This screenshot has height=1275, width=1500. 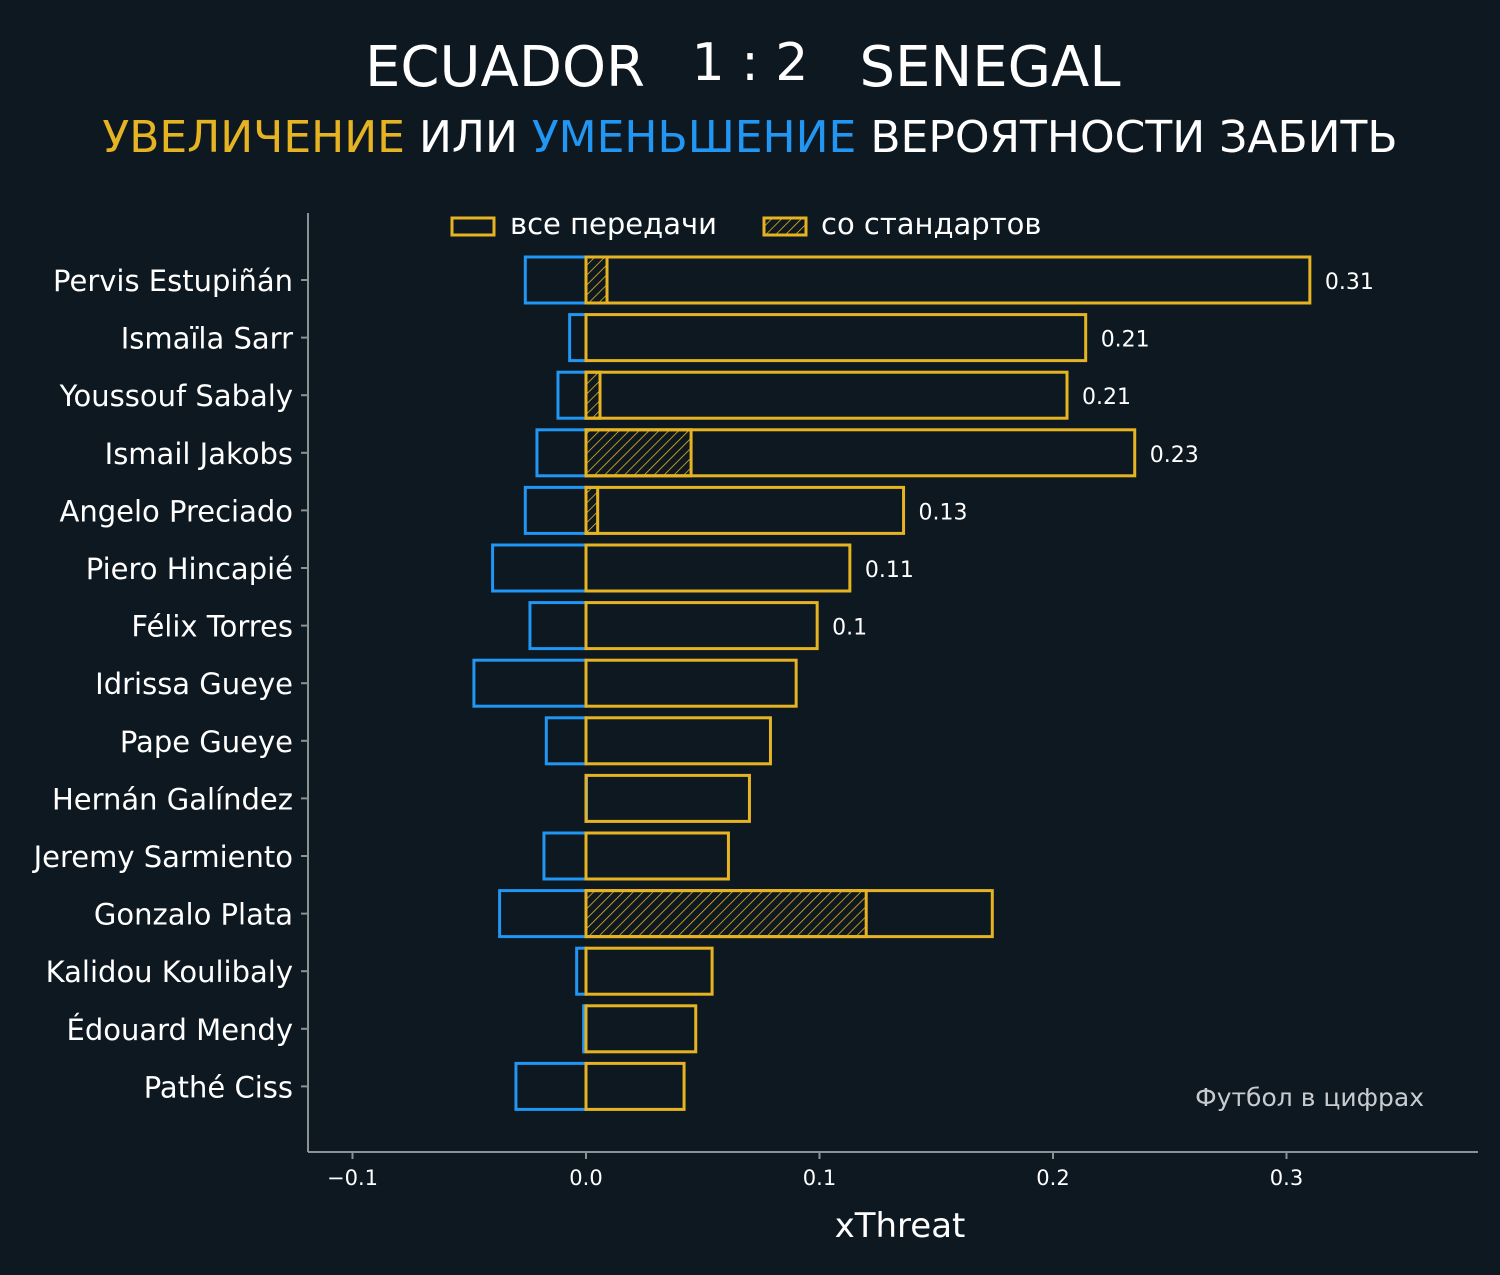 I want to click on y-tick-label: Piero Hincapié, so click(x=189, y=569).